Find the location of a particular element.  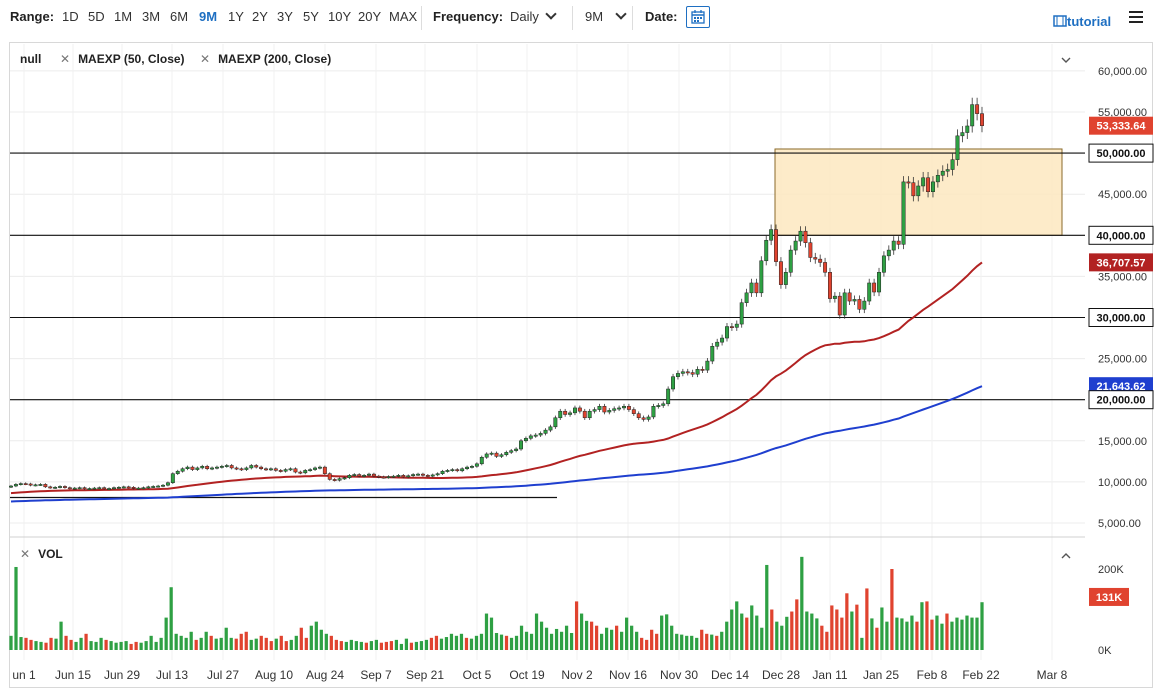

menu-icon is located at coordinates (1136, 17).